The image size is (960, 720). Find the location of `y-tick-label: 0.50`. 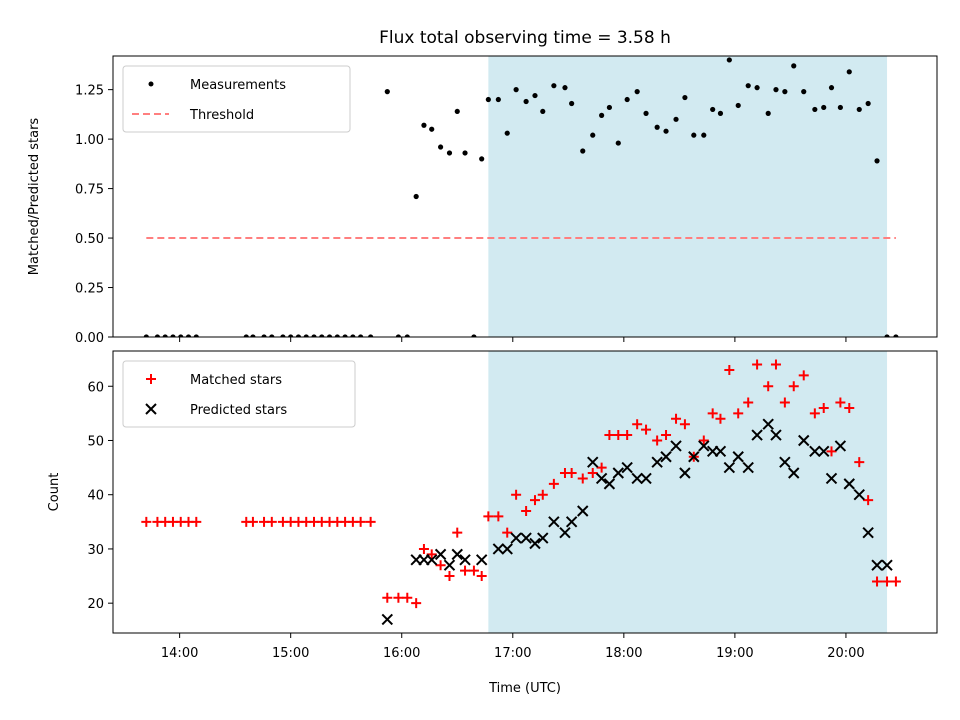

y-tick-label: 0.50 is located at coordinates (89, 239).